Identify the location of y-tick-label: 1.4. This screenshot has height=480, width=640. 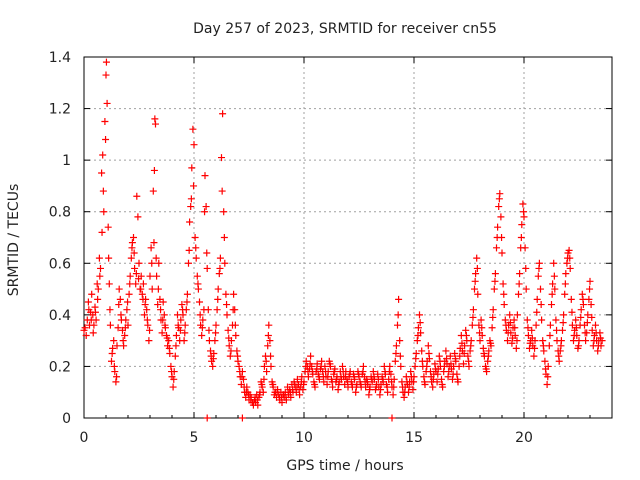
(60, 58).